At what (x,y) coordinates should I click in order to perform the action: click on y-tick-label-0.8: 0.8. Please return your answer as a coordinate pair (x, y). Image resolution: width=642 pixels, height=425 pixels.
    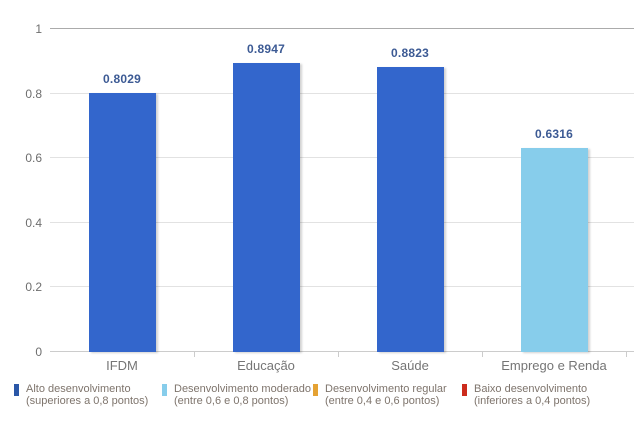
    Looking at the image, I should click on (33, 93).